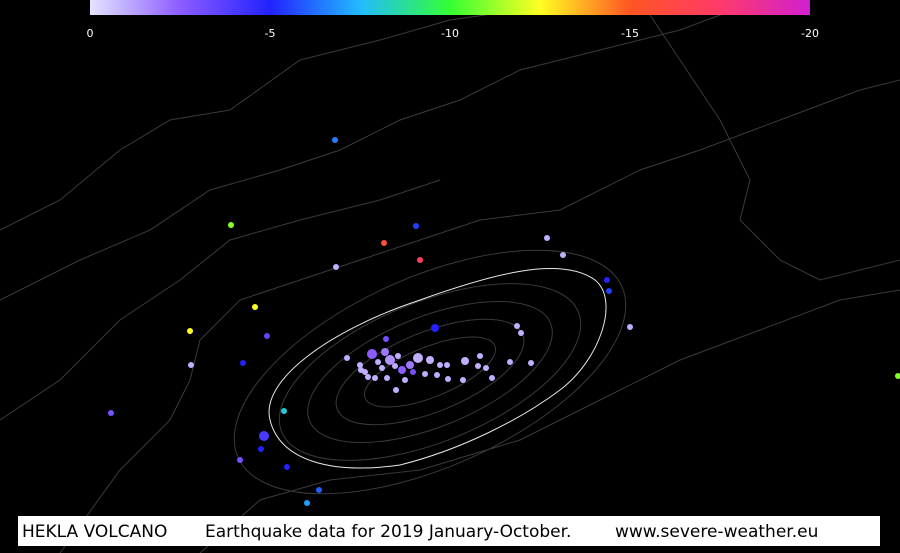  What do you see at coordinates (450, 33) in the screenshot?
I see `tick-label: -10` at bounding box center [450, 33].